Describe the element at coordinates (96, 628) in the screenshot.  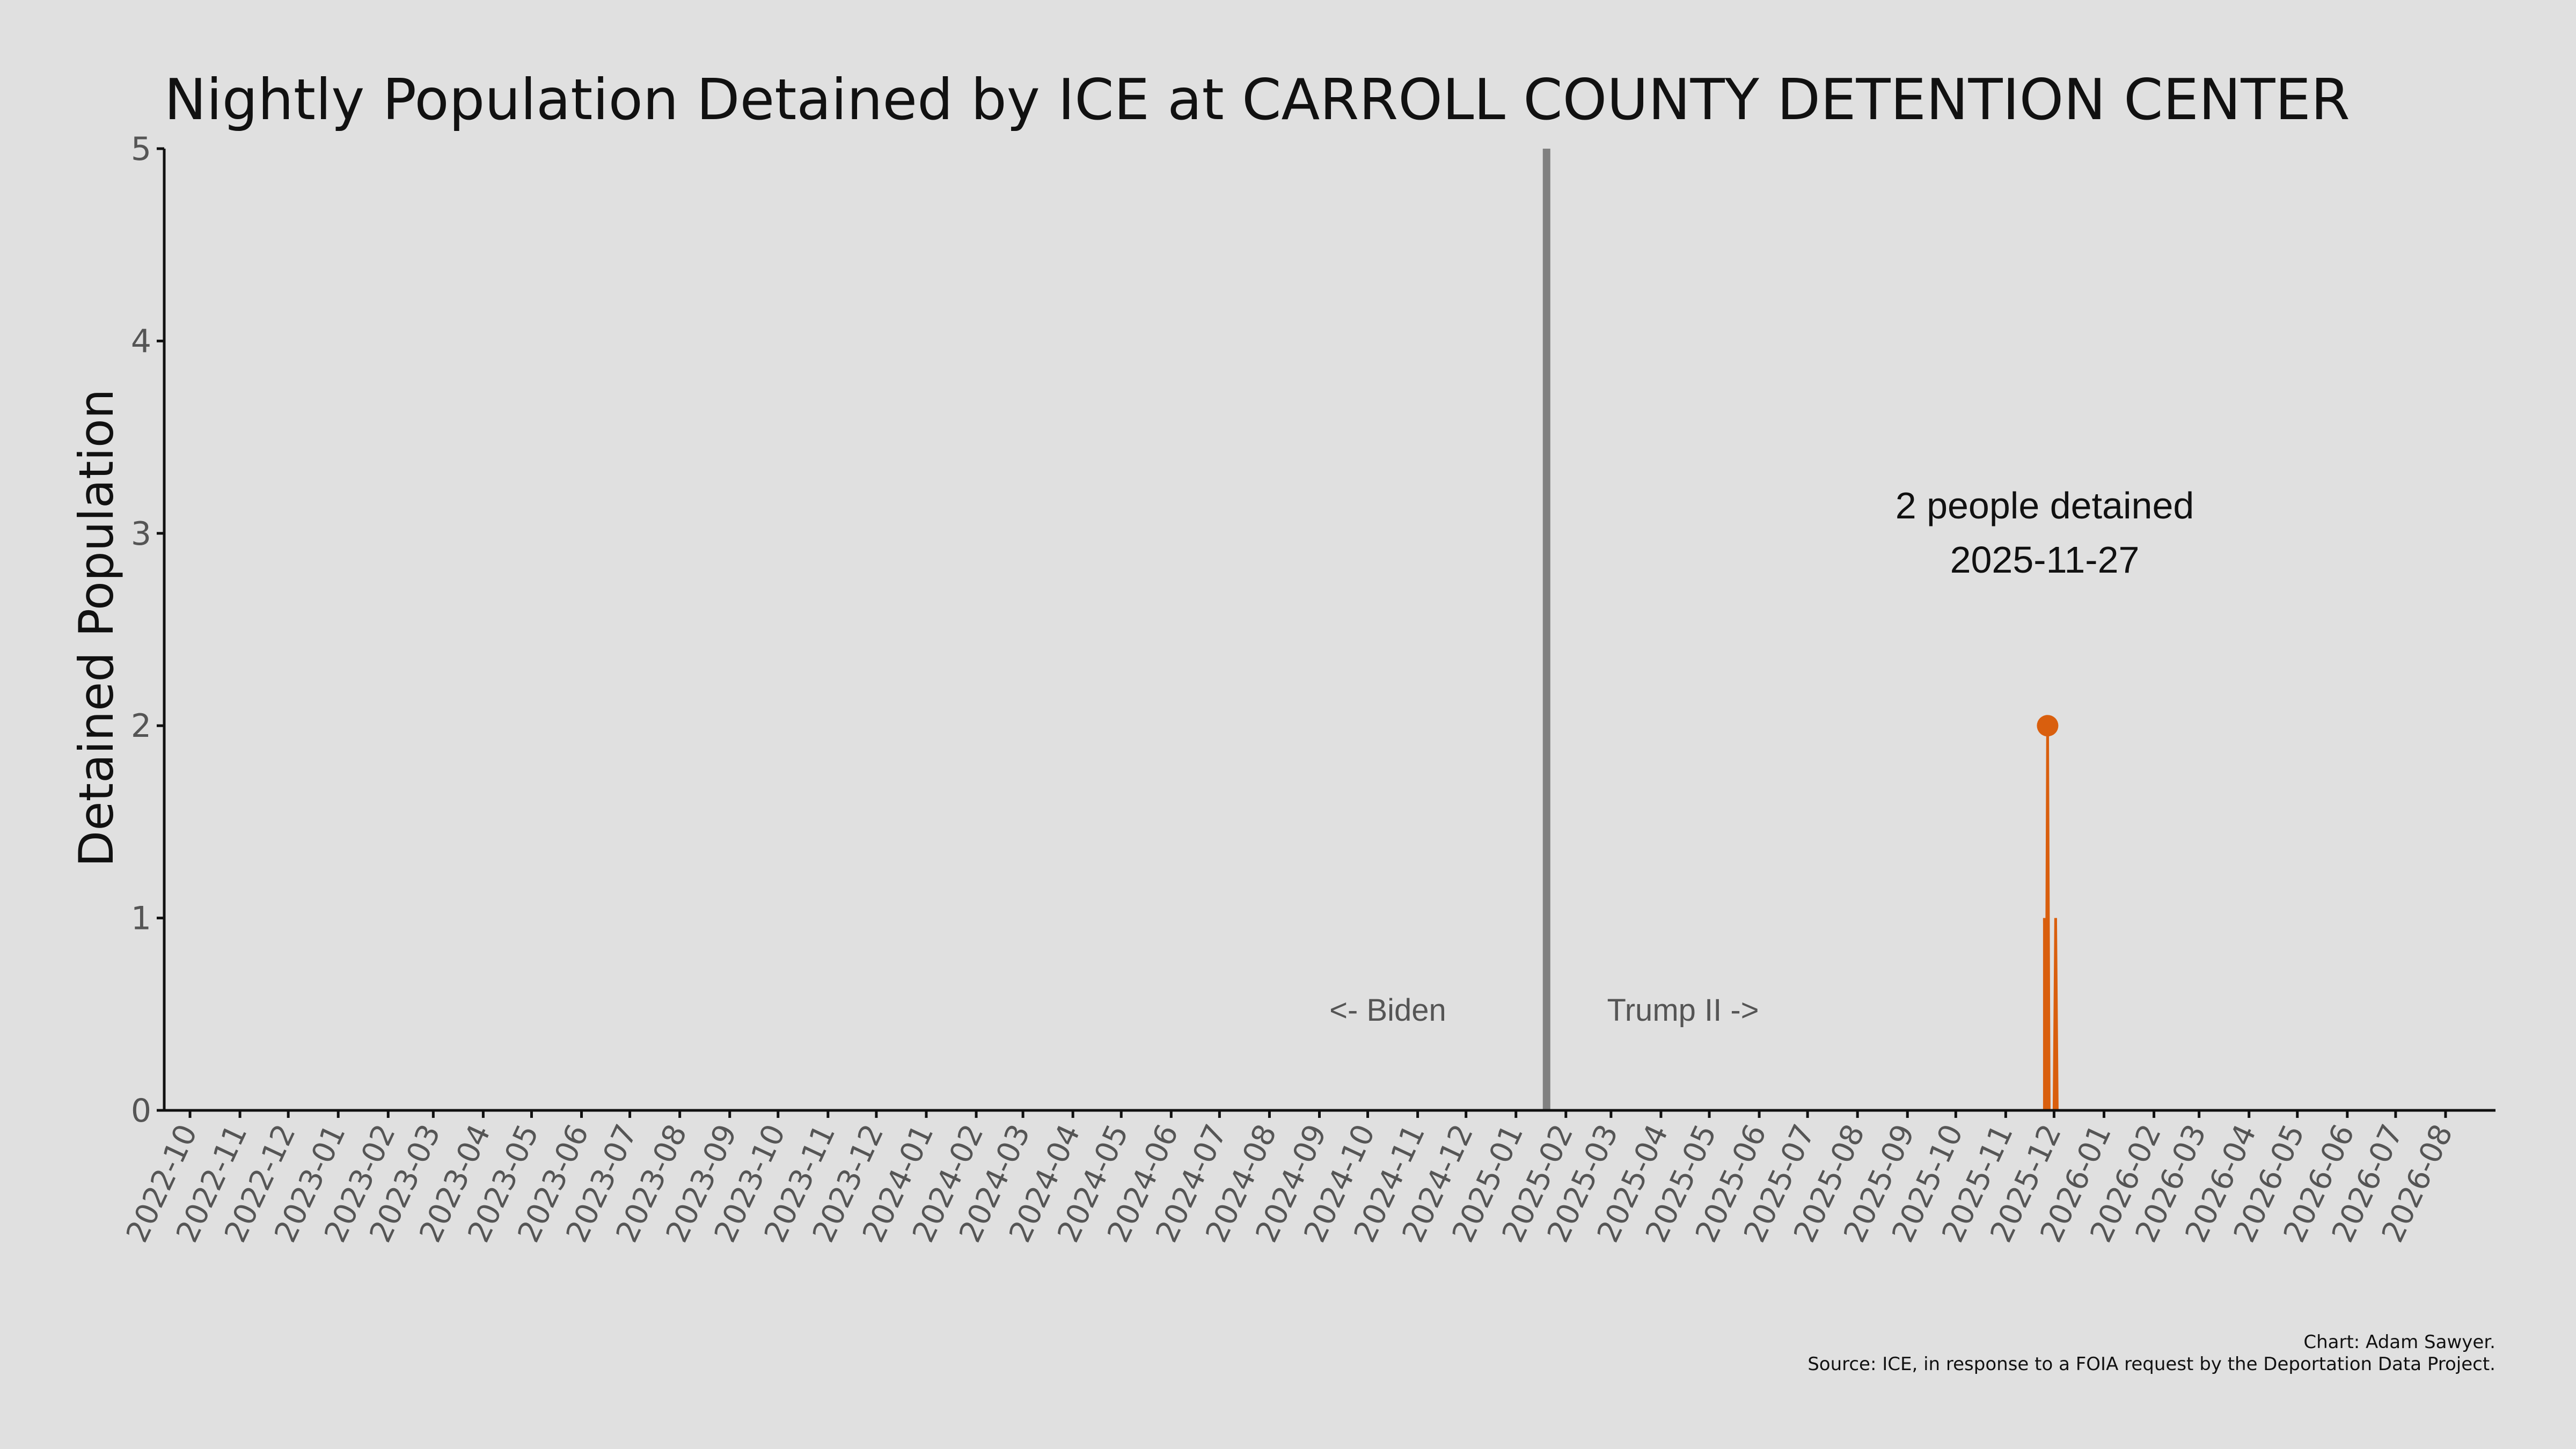
I see `y-axis-label: Detained Population` at that location.